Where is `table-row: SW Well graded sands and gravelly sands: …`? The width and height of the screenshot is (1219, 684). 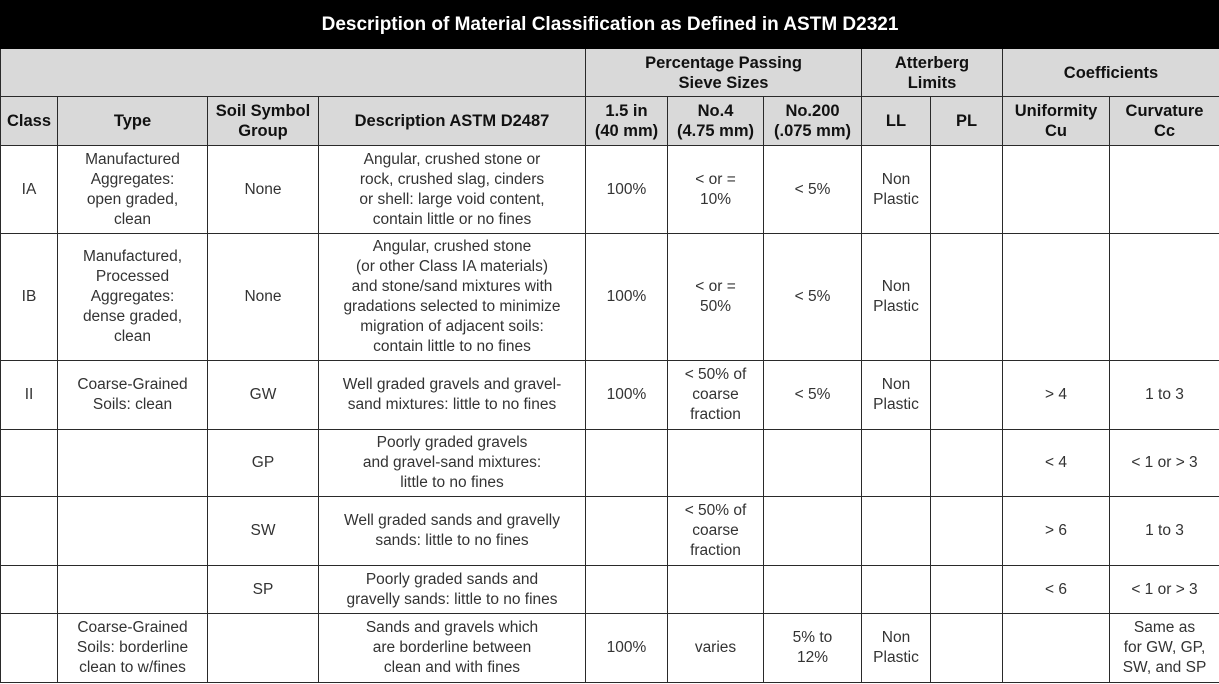
table-row: SW Well graded sands and gravelly sands: … is located at coordinates (609, 531).